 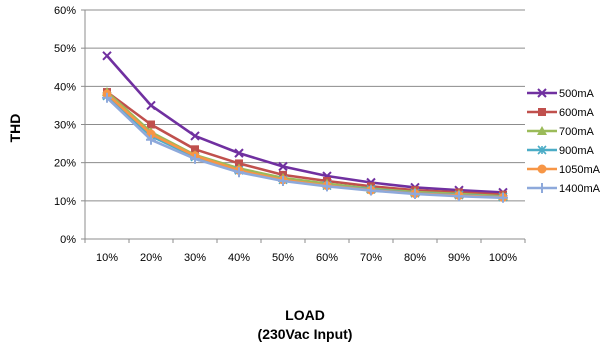 What do you see at coordinates (305, 315) in the screenshot?
I see `x-axis-title-line1: LOAD` at bounding box center [305, 315].